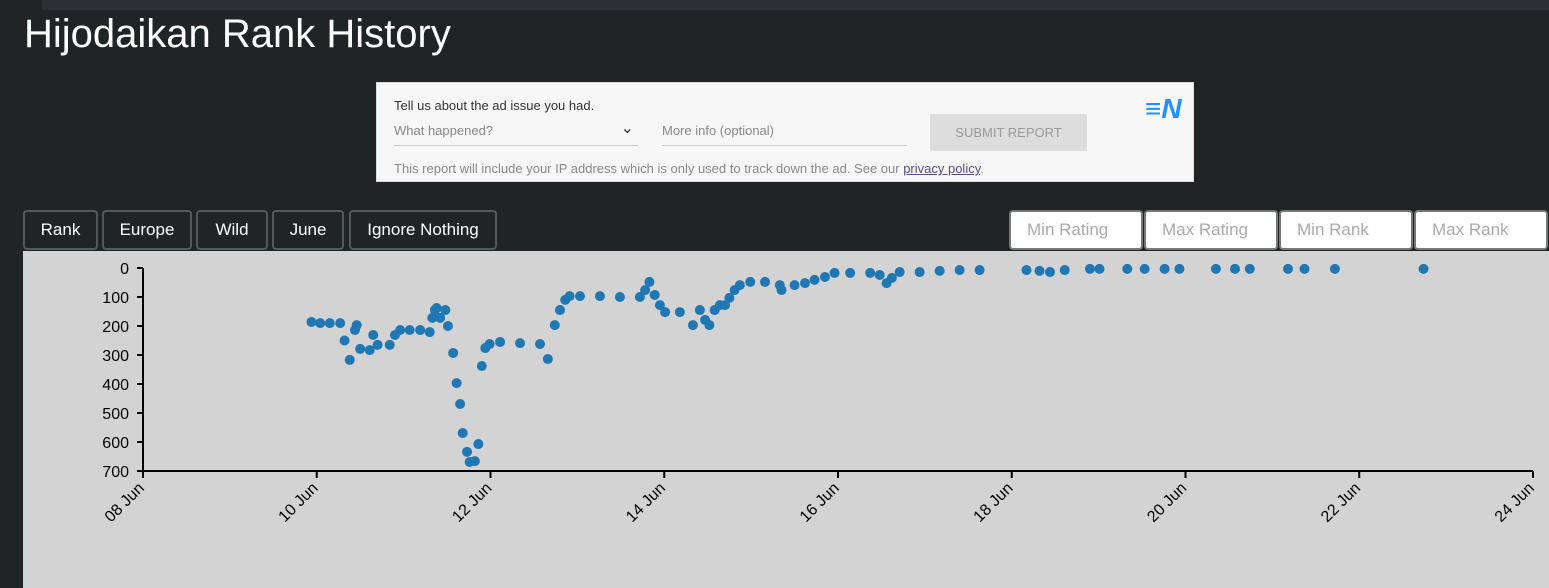  What do you see at coordinates (237, 34) in the screenshot?
I see `page-title: Hijodaikan Rank History` at bounding box center [237, 34].